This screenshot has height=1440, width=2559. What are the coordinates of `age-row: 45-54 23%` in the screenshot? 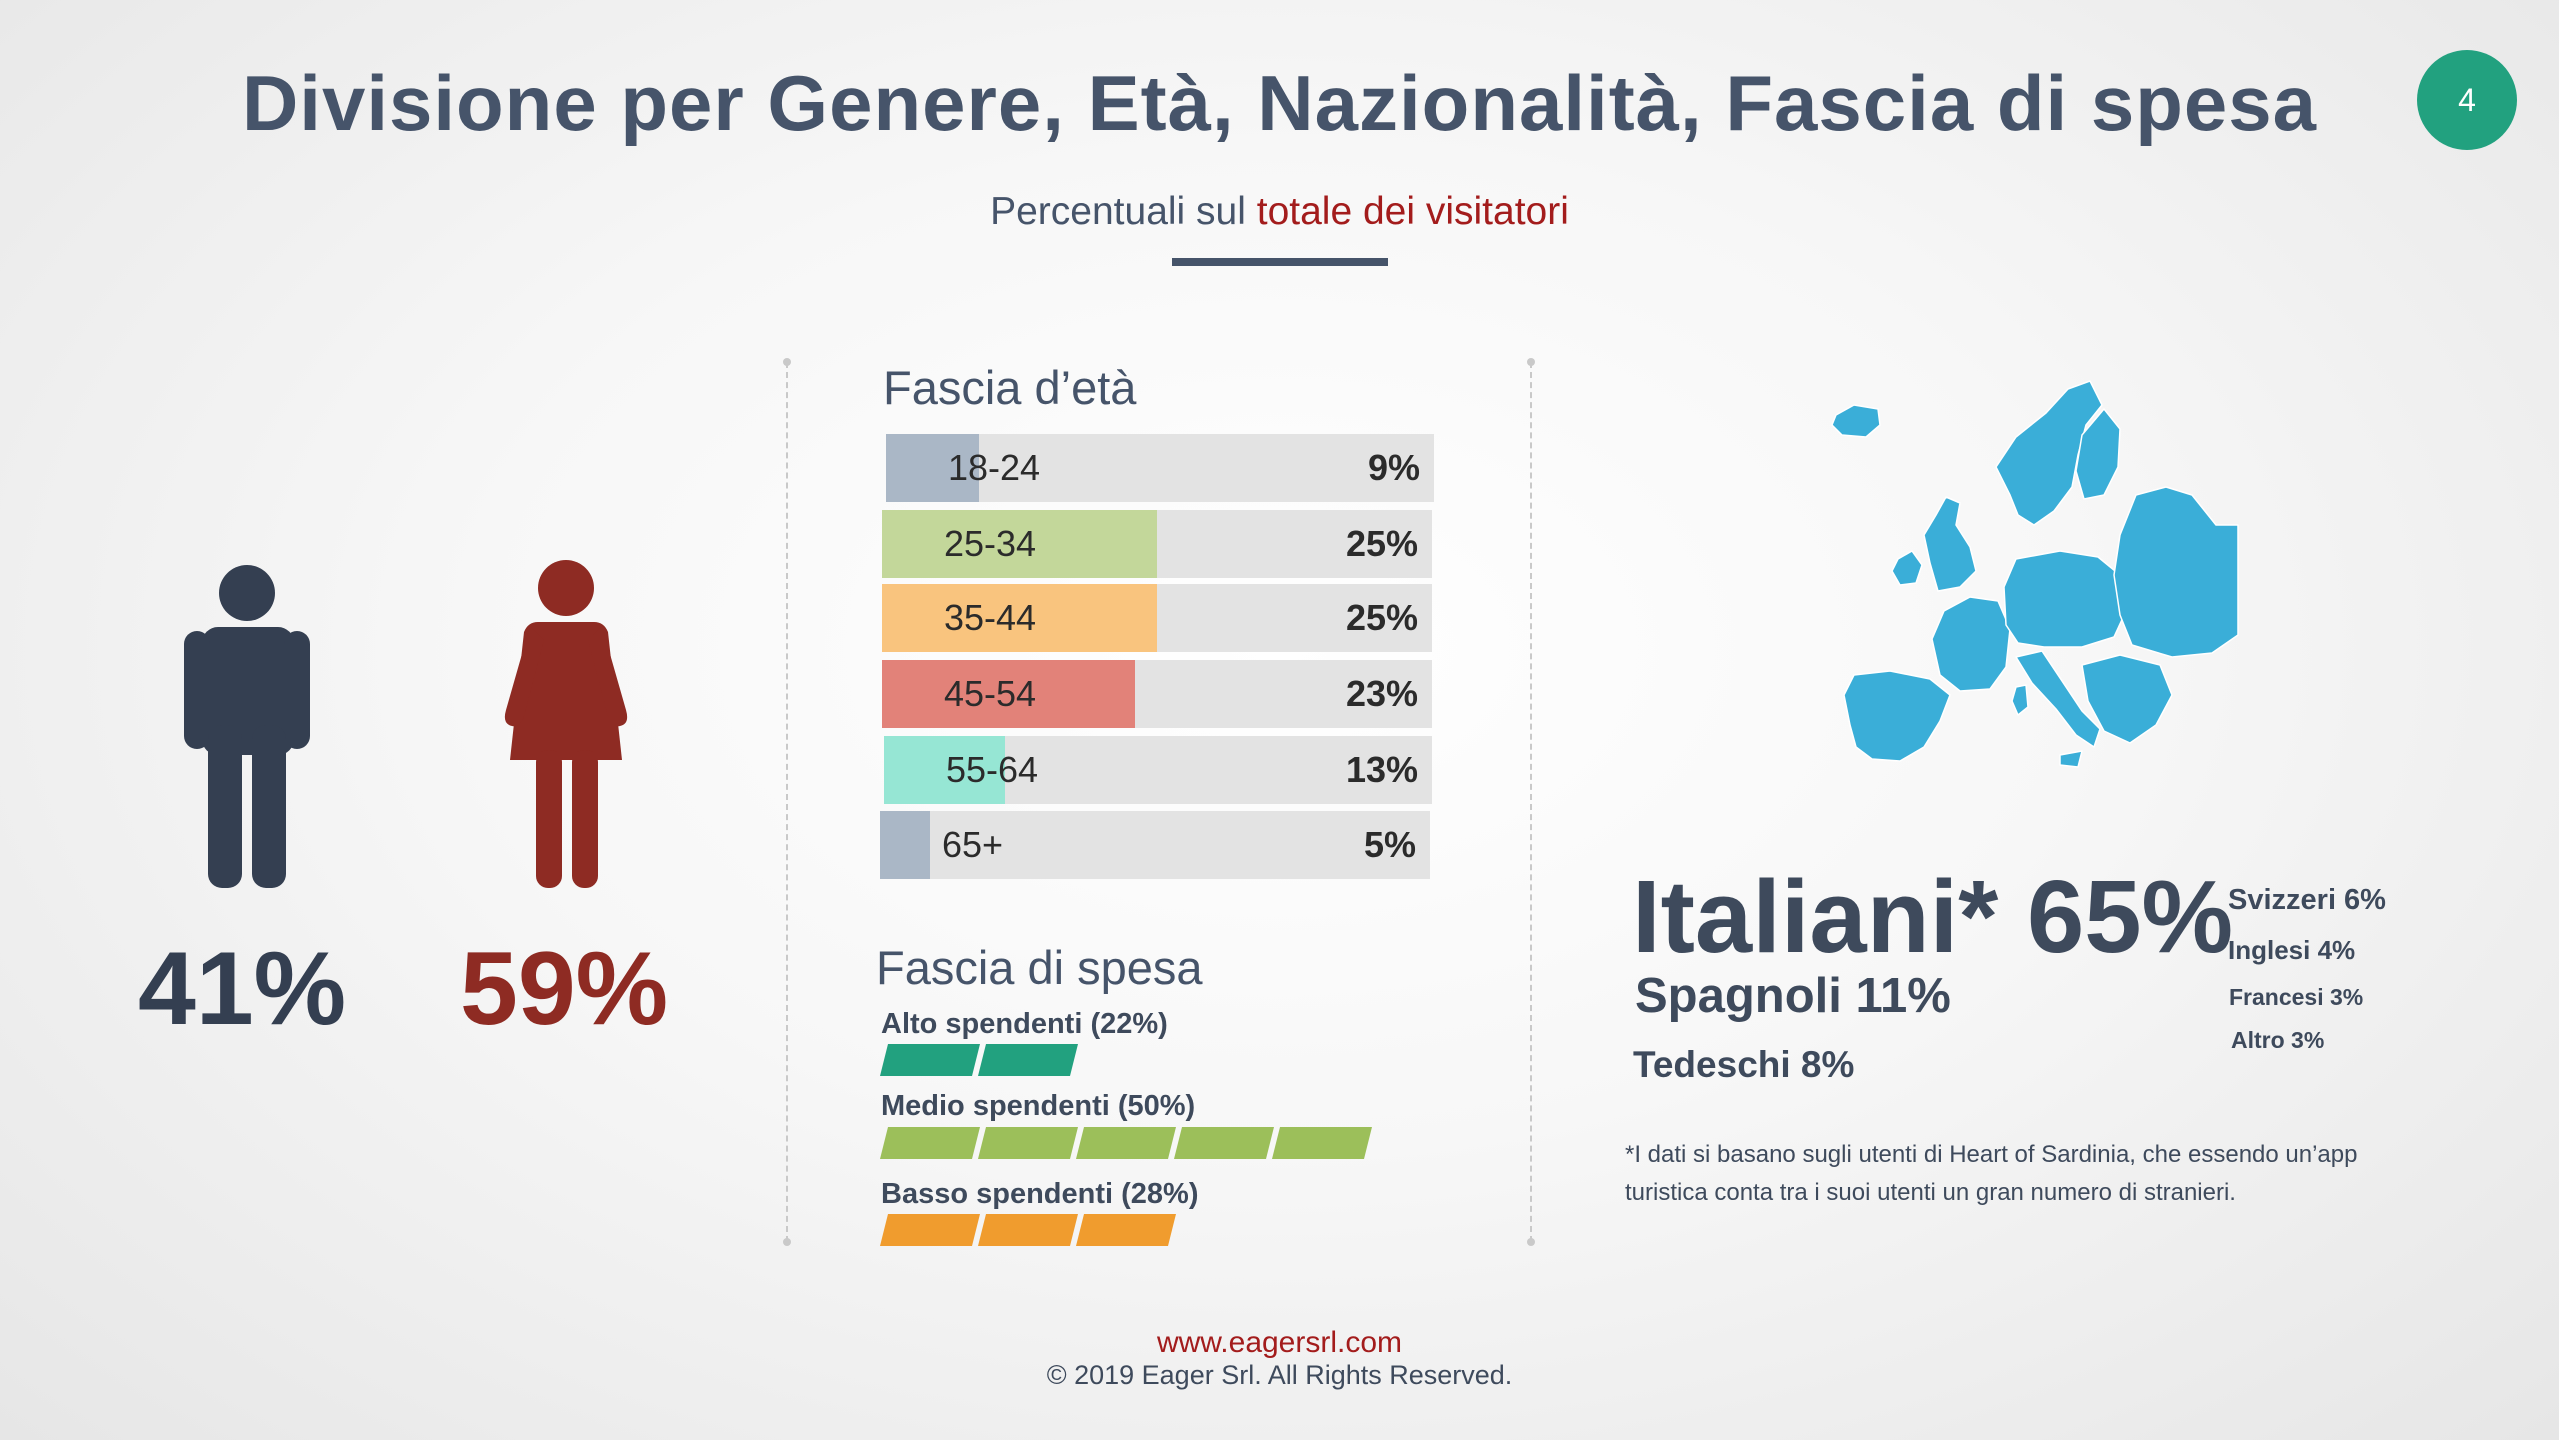 It's located at (1157, 694).